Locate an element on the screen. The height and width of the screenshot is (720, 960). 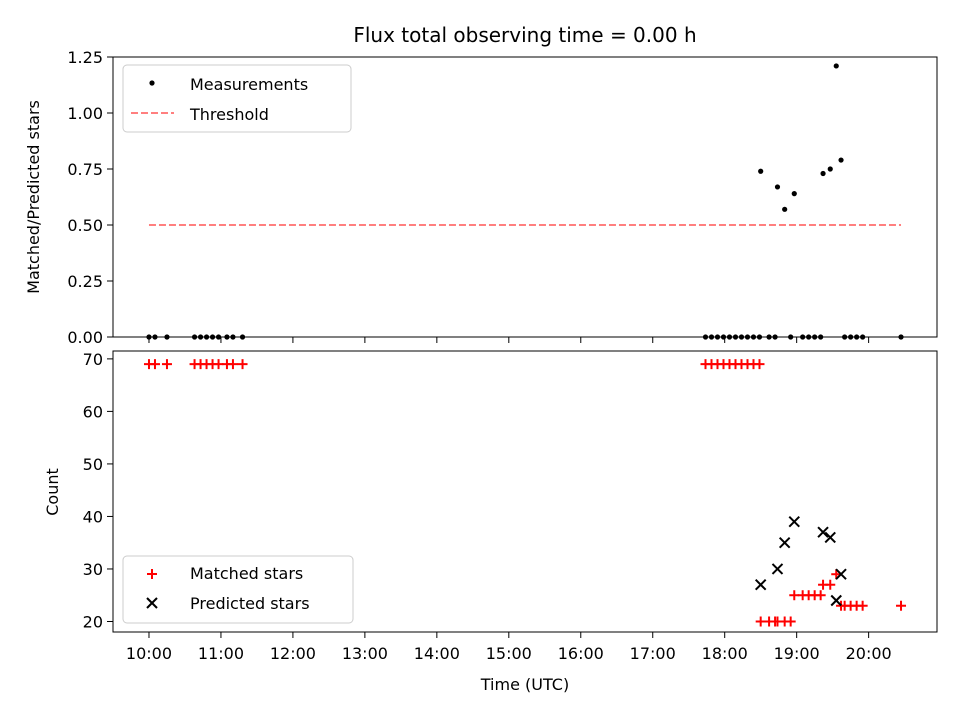
top-y-axis-label: Matched/Predicted stars is located at coordinates (33, 197).